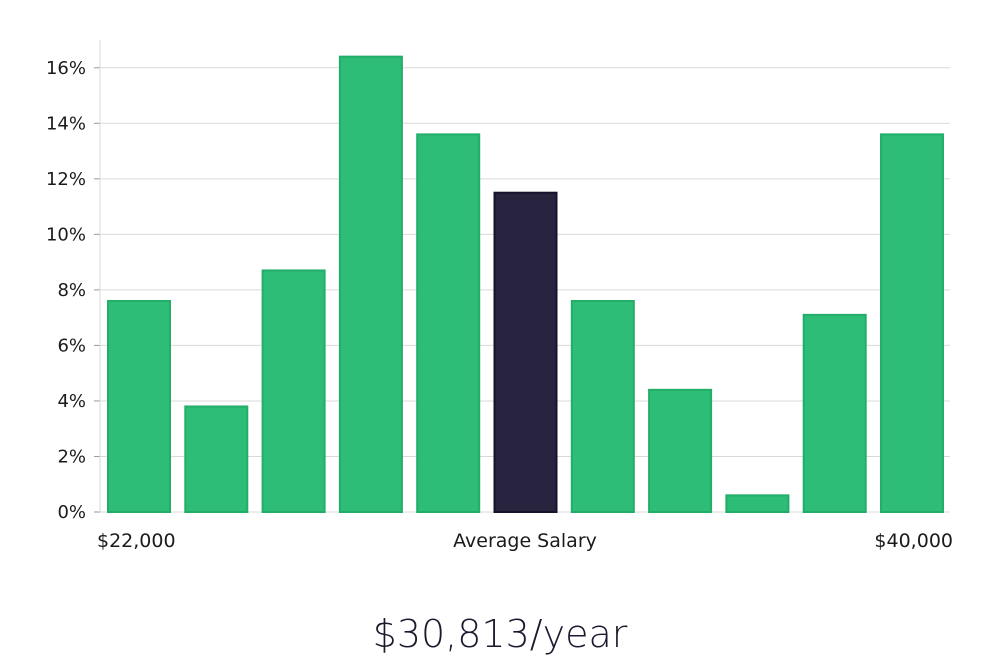 Image resolution: width=1000 pixels, height=662 pixels. Describe the element at coordinates (71, 456) in the screenshot. I see `y-tick-label: 2%` at that location.